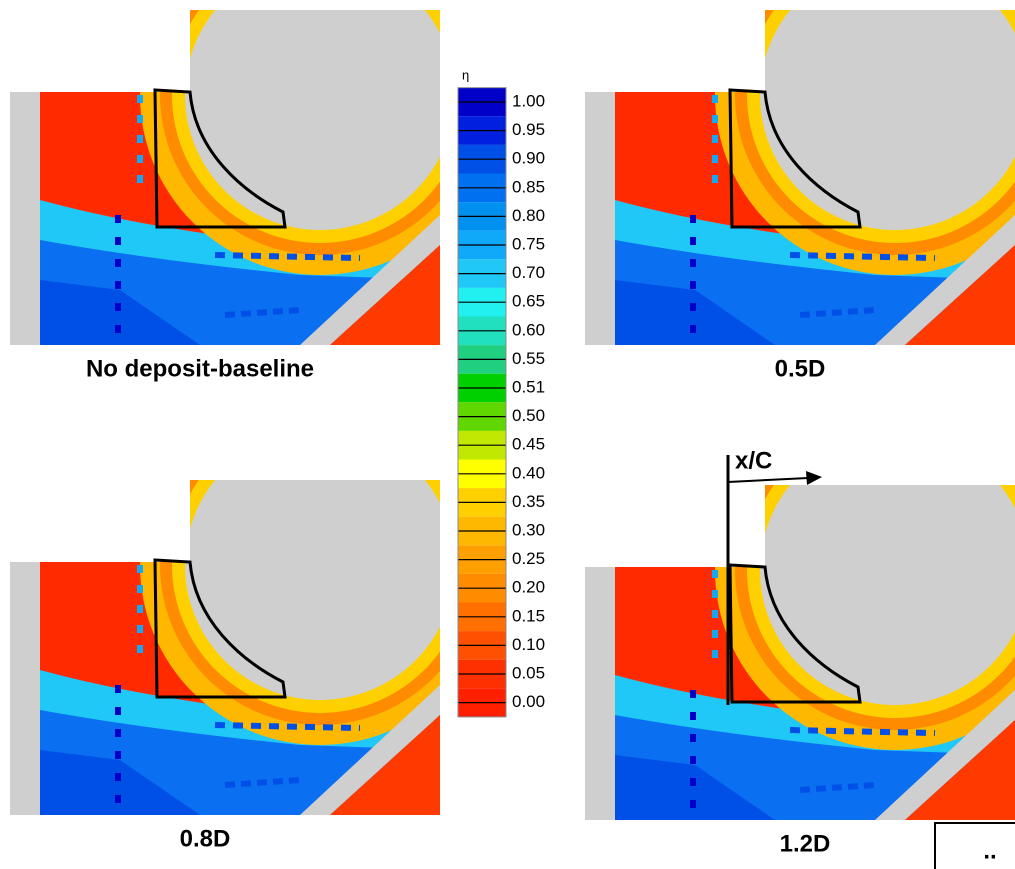 This screenshot has width=1015, height=869. What do you see at coordinates (465, 74) in the screenshot?
I see `colorbar-title: η` at bounding box center [465, 74].